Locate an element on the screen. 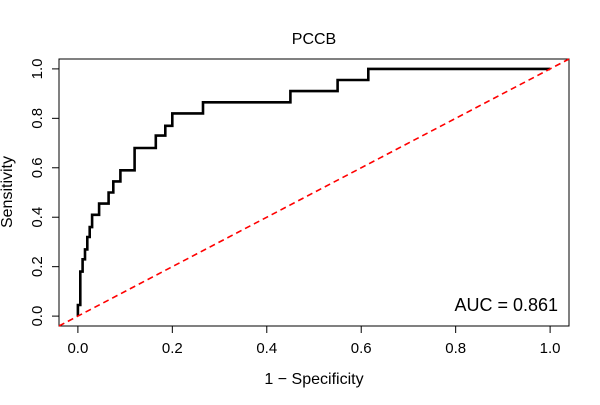  y-tick-label: 0.0 is located at coordinates (37, 316).